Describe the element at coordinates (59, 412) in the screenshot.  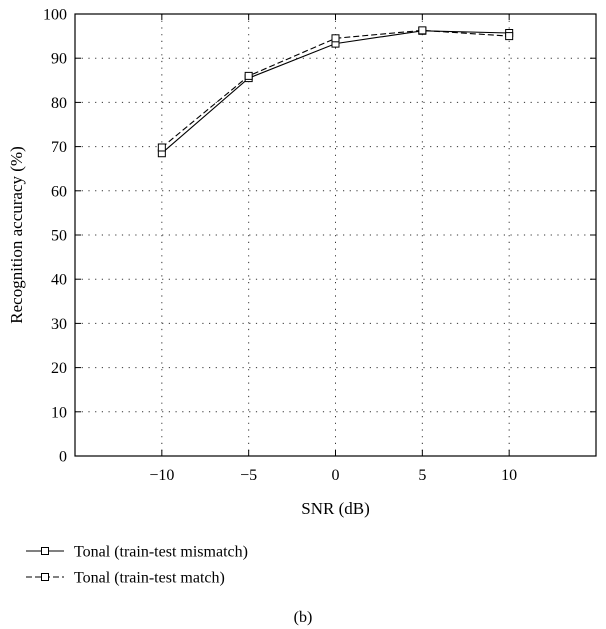
I see `y-tick-label: 10` at that location.